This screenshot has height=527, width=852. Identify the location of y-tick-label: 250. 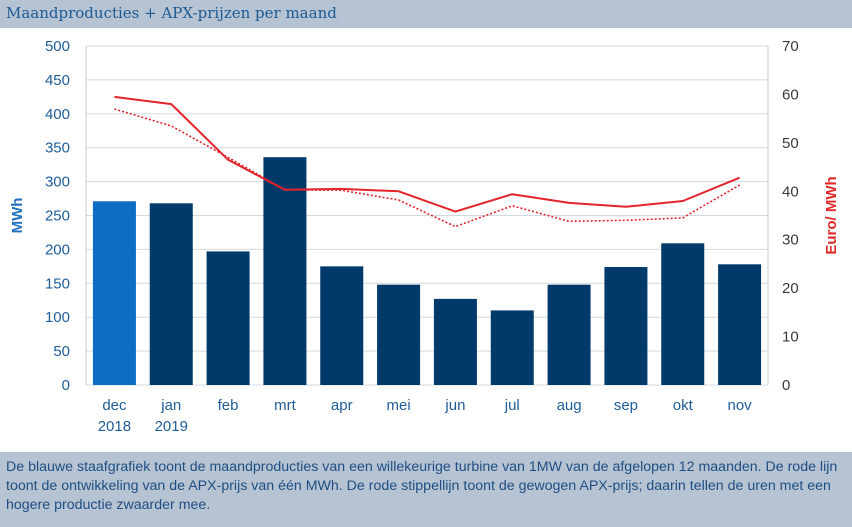
(57, 216).